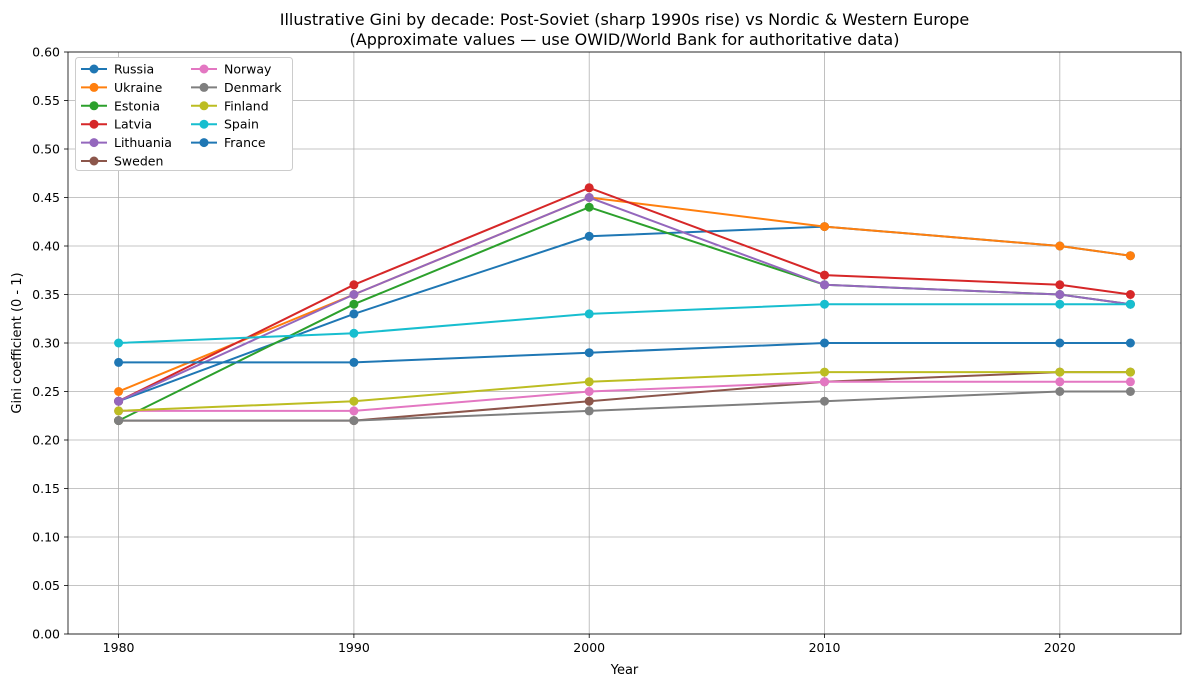  Describe the element at coordinates (119, 647) in the screenshot. I see `x-tick-label: 1980` at that location.